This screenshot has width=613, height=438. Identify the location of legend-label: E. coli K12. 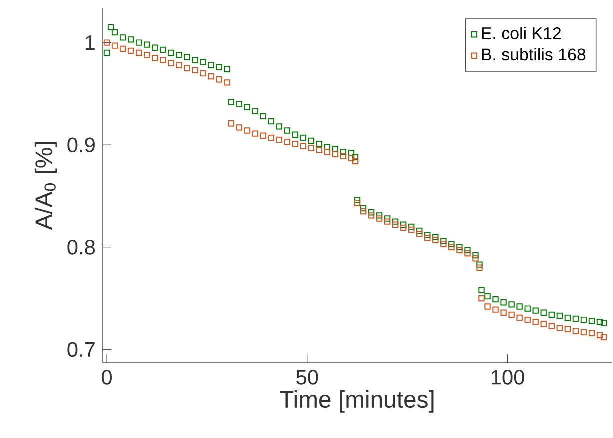
(522, 33).